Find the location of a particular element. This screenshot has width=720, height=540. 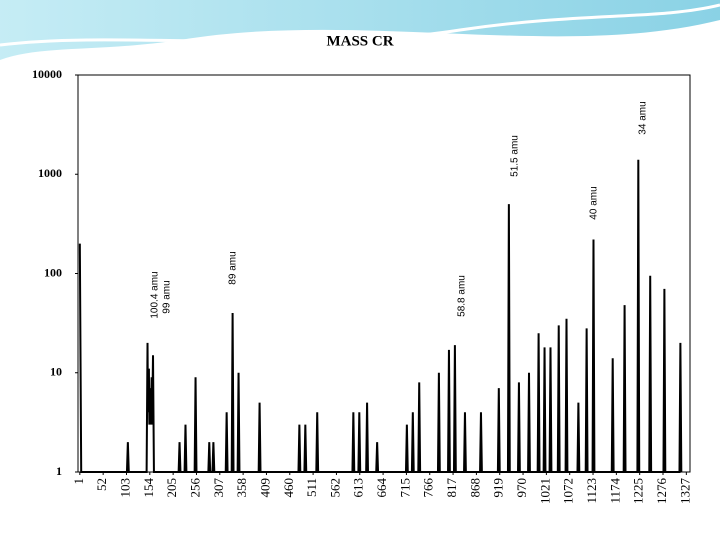

x-tick-label: 1225 is located at coordinates (638, 491).